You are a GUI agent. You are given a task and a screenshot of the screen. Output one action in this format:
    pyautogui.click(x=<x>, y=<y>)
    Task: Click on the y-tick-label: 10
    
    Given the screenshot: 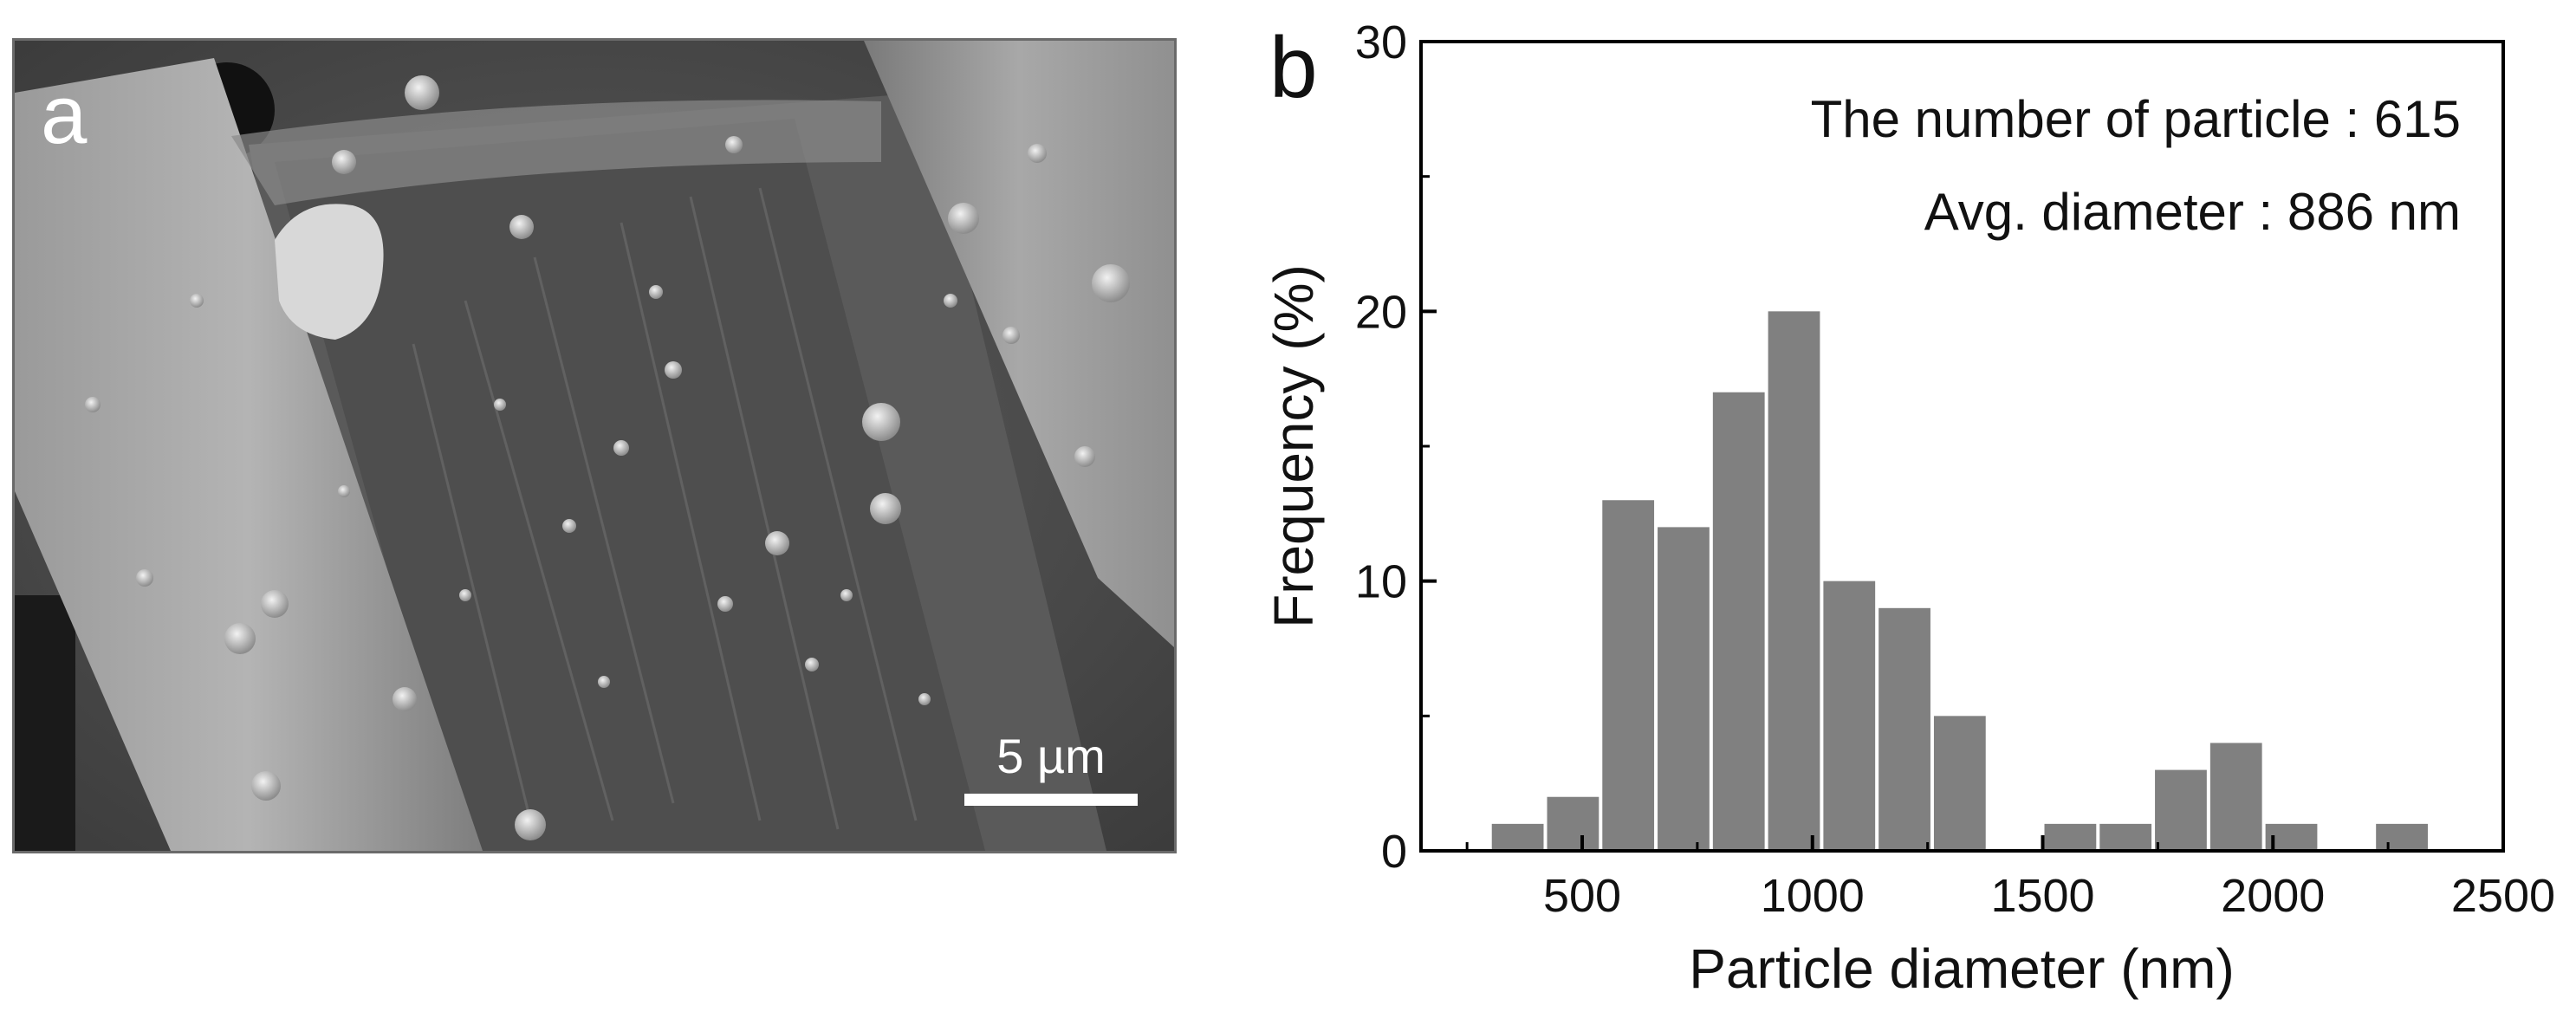 What is the action you would take?
    pyautogui.click(x=1381, y=582)
    